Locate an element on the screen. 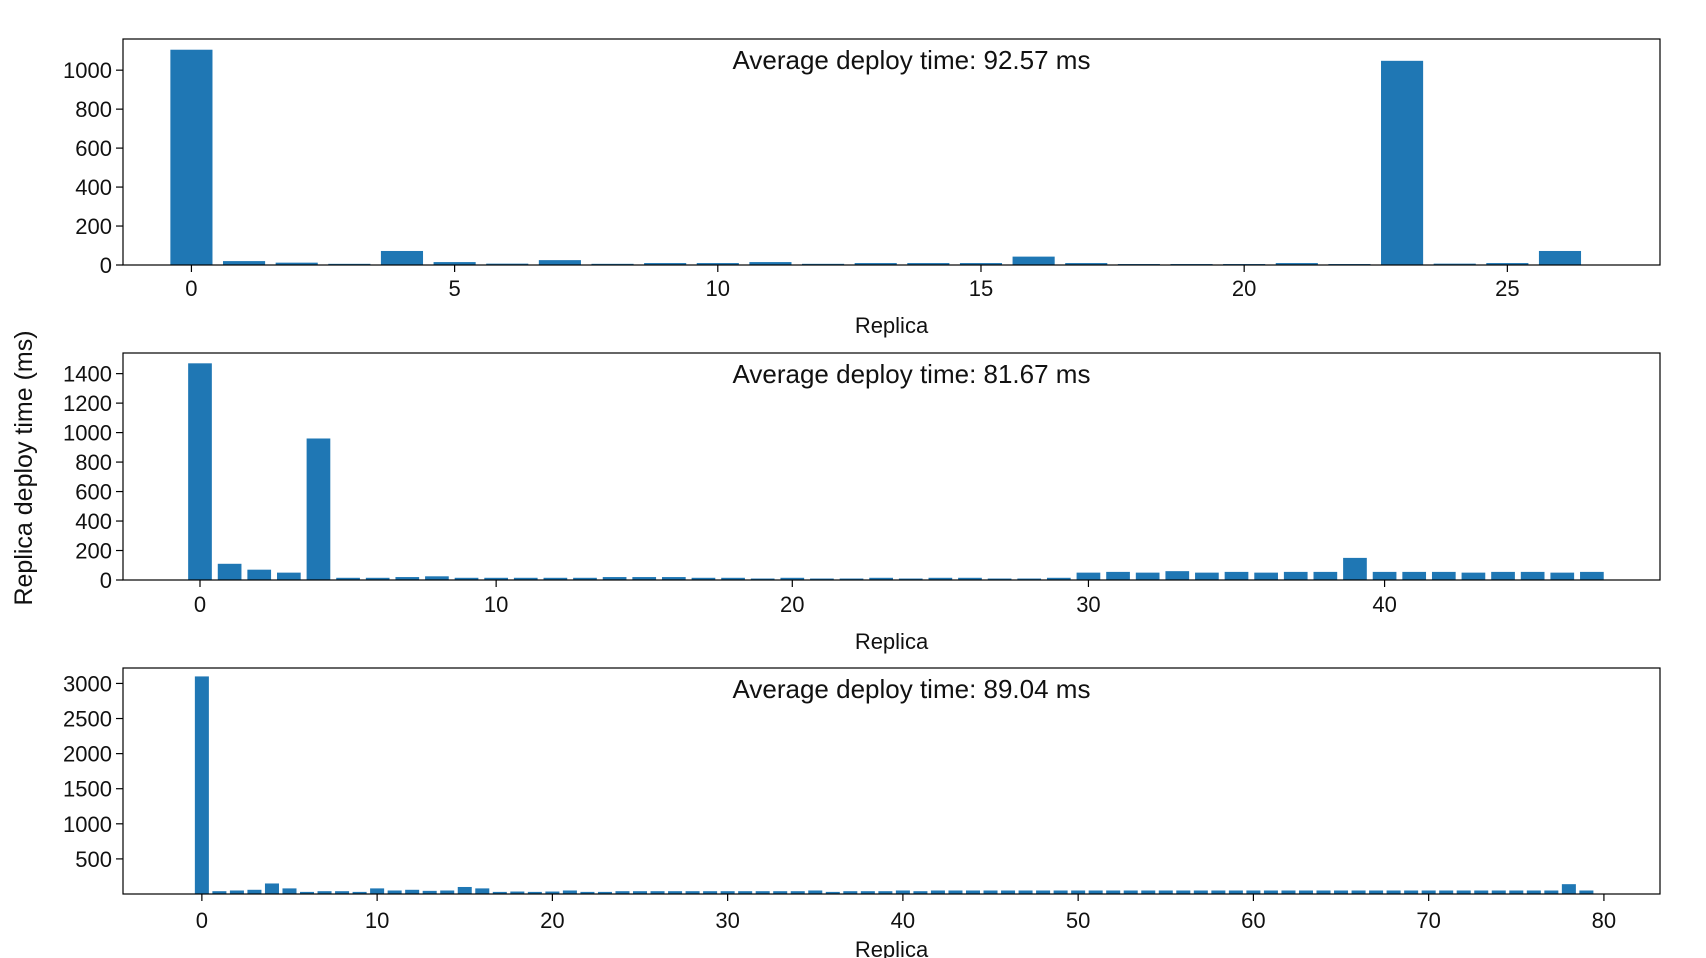 This screenshot has width=1706, height=958. x-tick-label: 0 is located at coordinates (202, 920).